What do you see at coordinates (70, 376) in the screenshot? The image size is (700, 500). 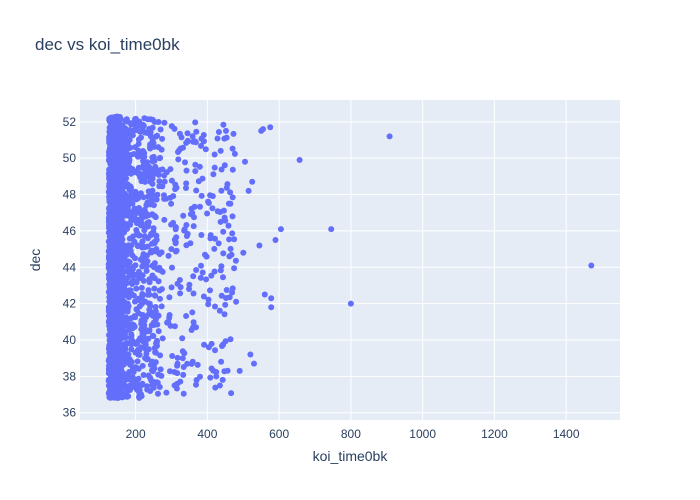 I see `y-tick-label: 38` at bounding box center [70, 376].